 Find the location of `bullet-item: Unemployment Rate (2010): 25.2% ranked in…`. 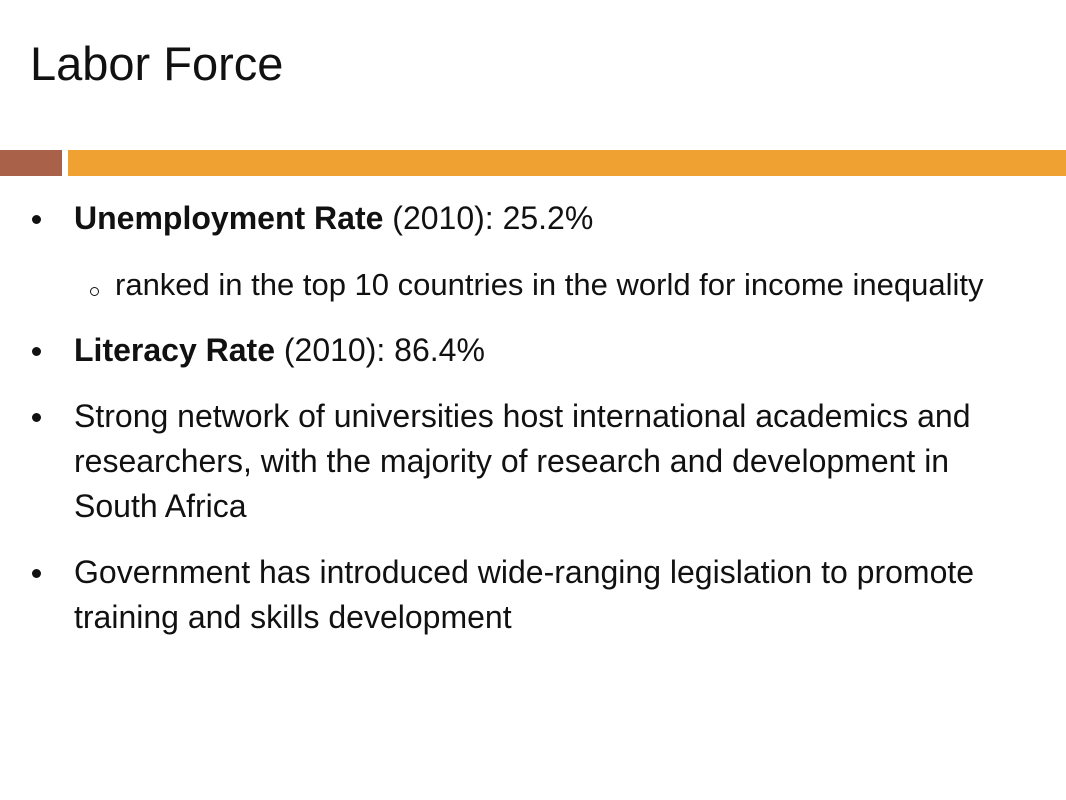

bullet-item: Unemployment Rate (2010): 25.2% ranked in… is located at coordinates (510, 251).